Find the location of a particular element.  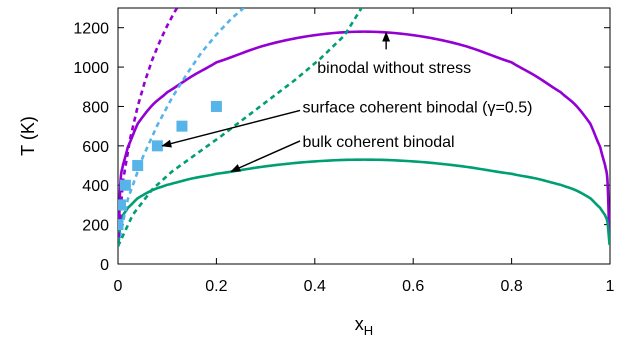

x-axis-label: xH is located at coordinates (364, 326).